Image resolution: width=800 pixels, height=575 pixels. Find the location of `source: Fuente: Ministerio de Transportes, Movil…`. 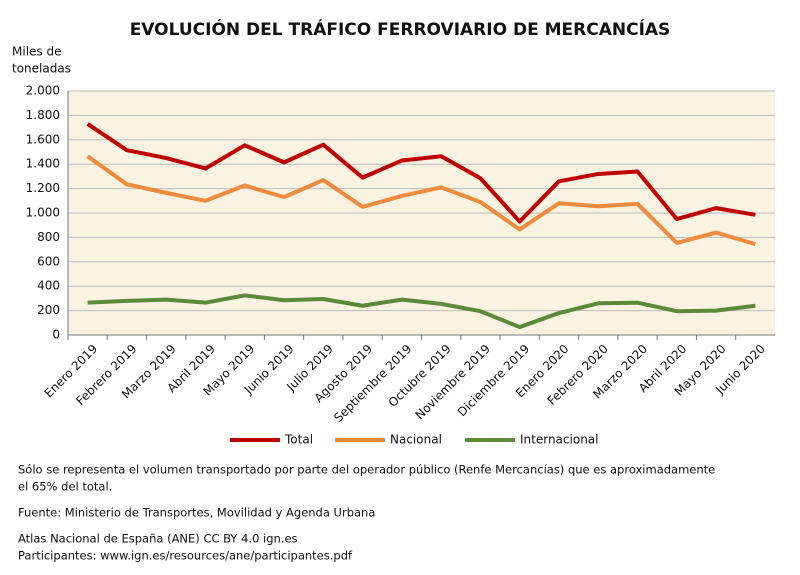

source: Fuente: Ministerio de Transportes, Movil… is located at coordinates (196, 513).